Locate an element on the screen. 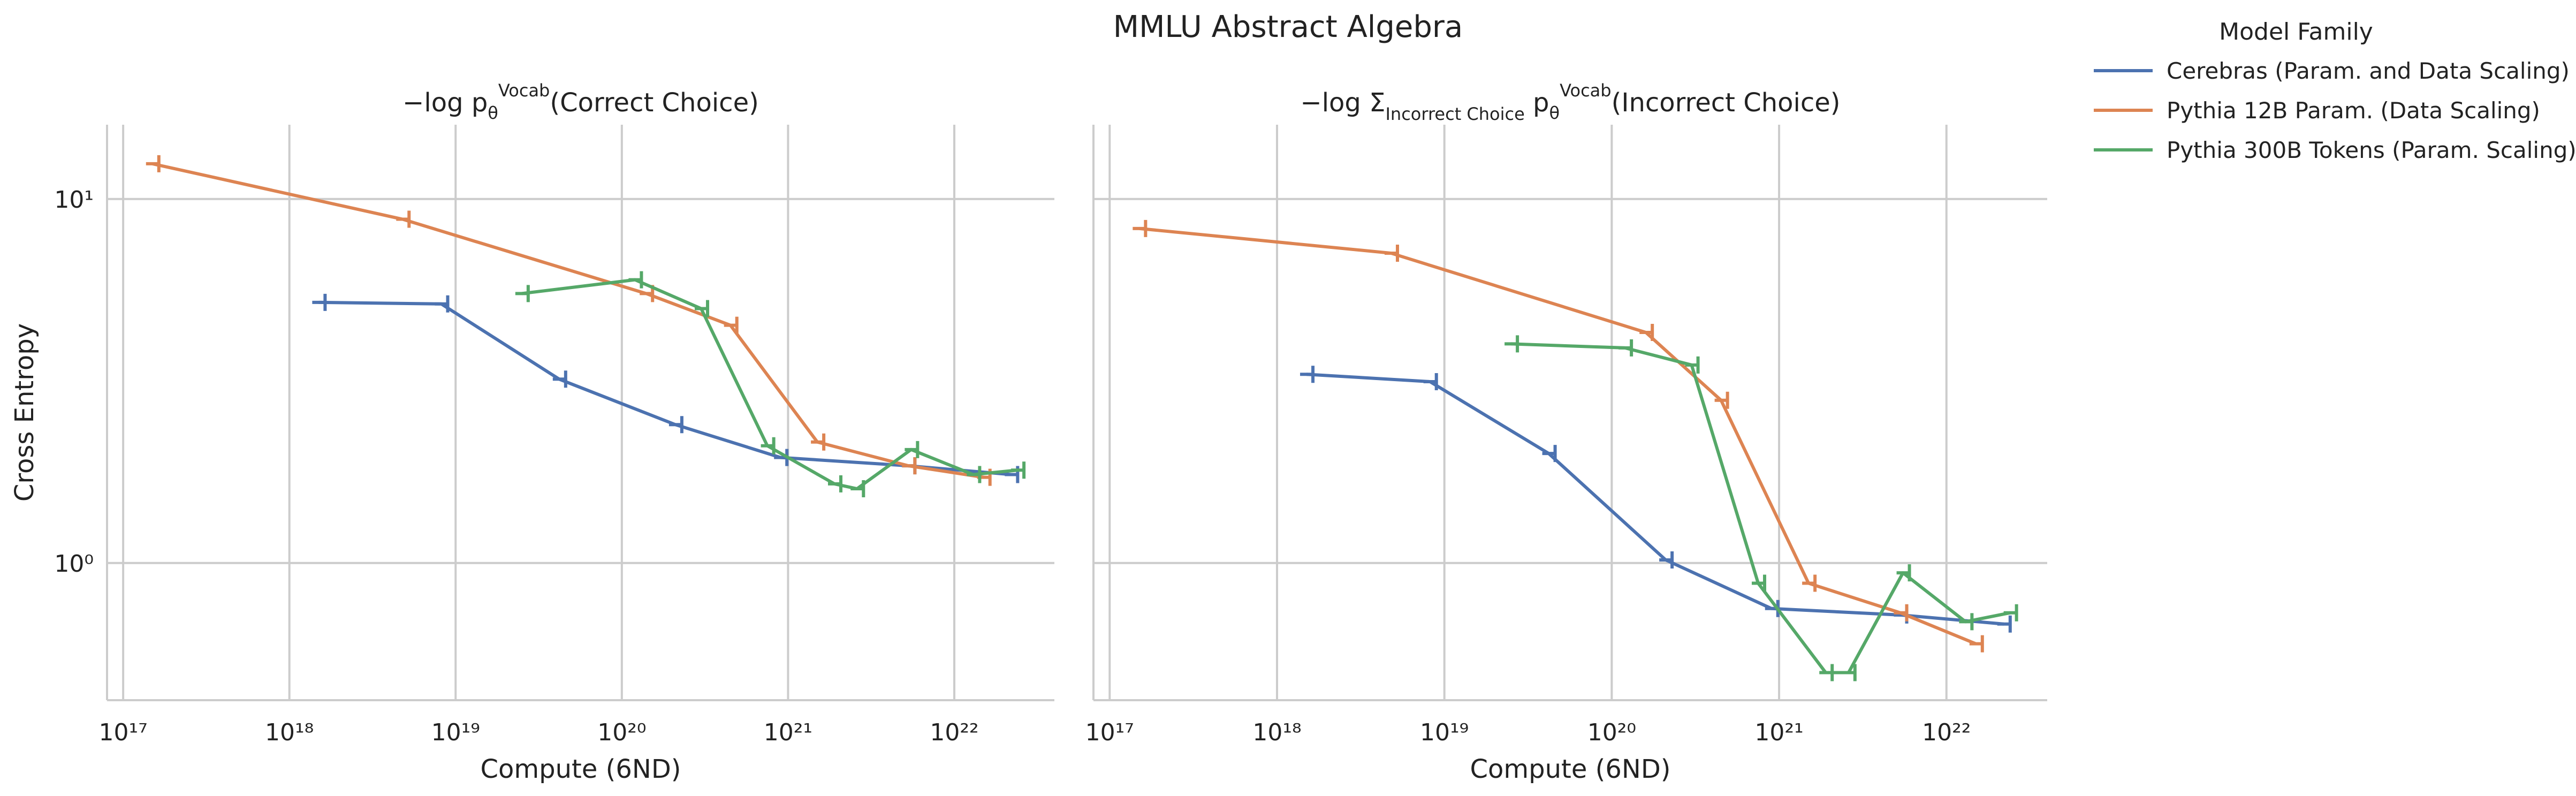  title-part: (Incorrect Choice) is located at coordinates (1726, 103).